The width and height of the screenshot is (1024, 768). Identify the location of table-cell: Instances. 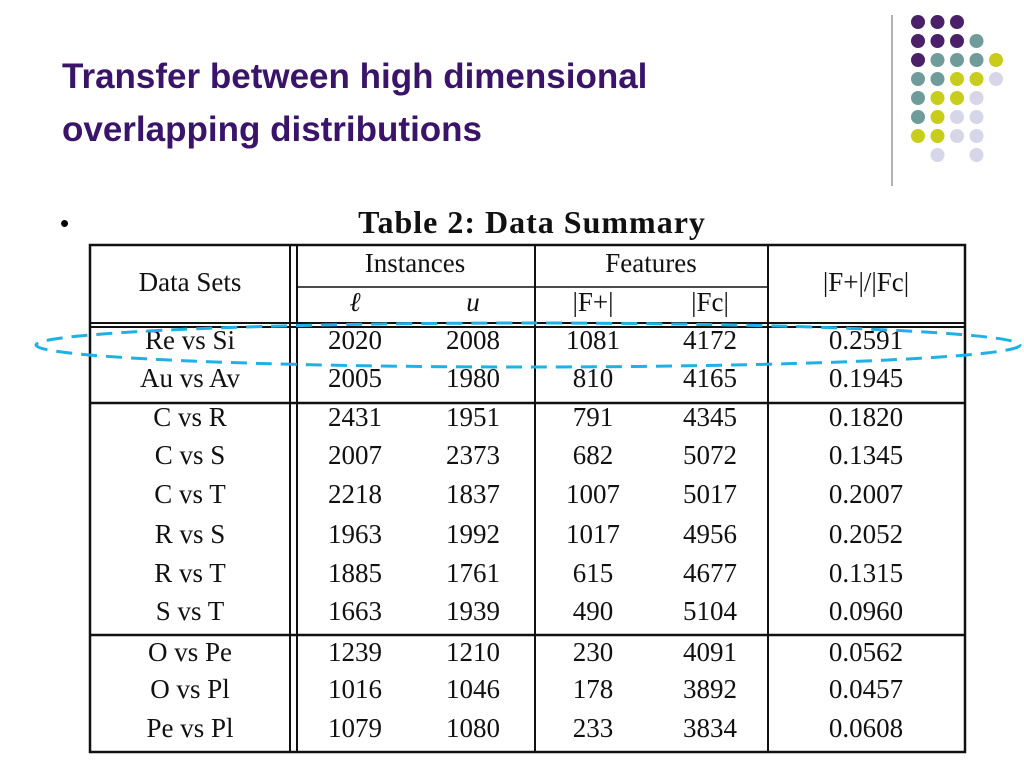
(415, 263).